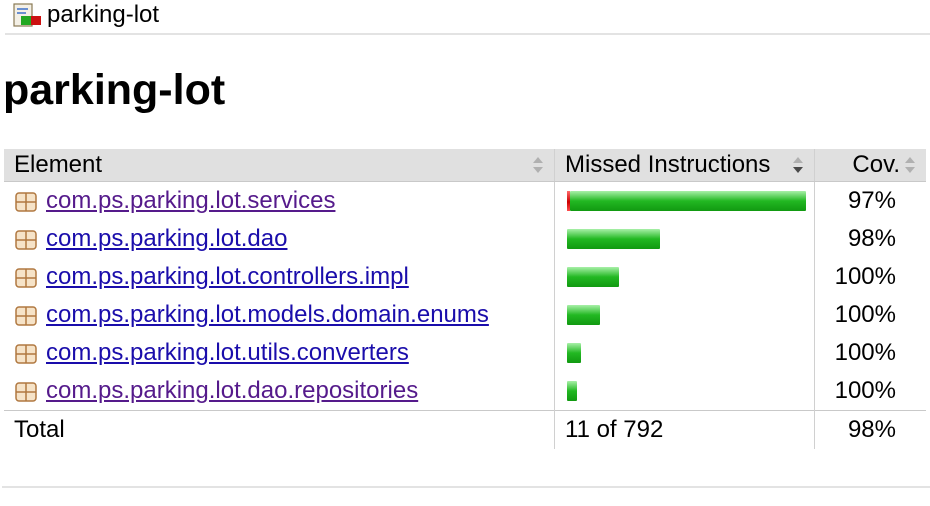 The height and width of the screenshot is (506, 930). I want to click on element-cell: com.ps.parking.lot.models.domain.enums, so click(279, 315).